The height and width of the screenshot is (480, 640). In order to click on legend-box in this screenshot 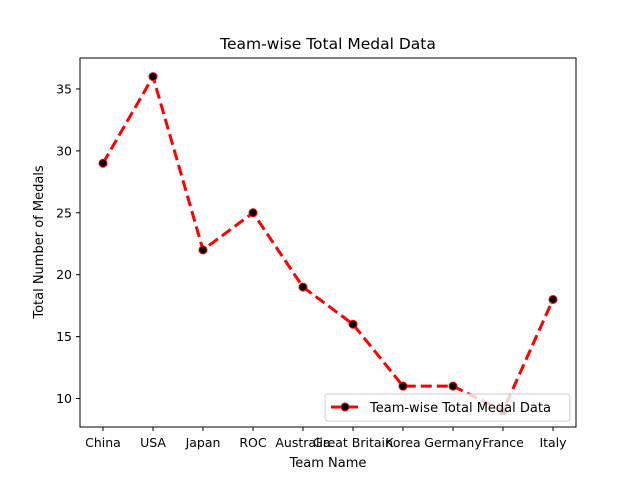, I will do `click(447, 407)`.